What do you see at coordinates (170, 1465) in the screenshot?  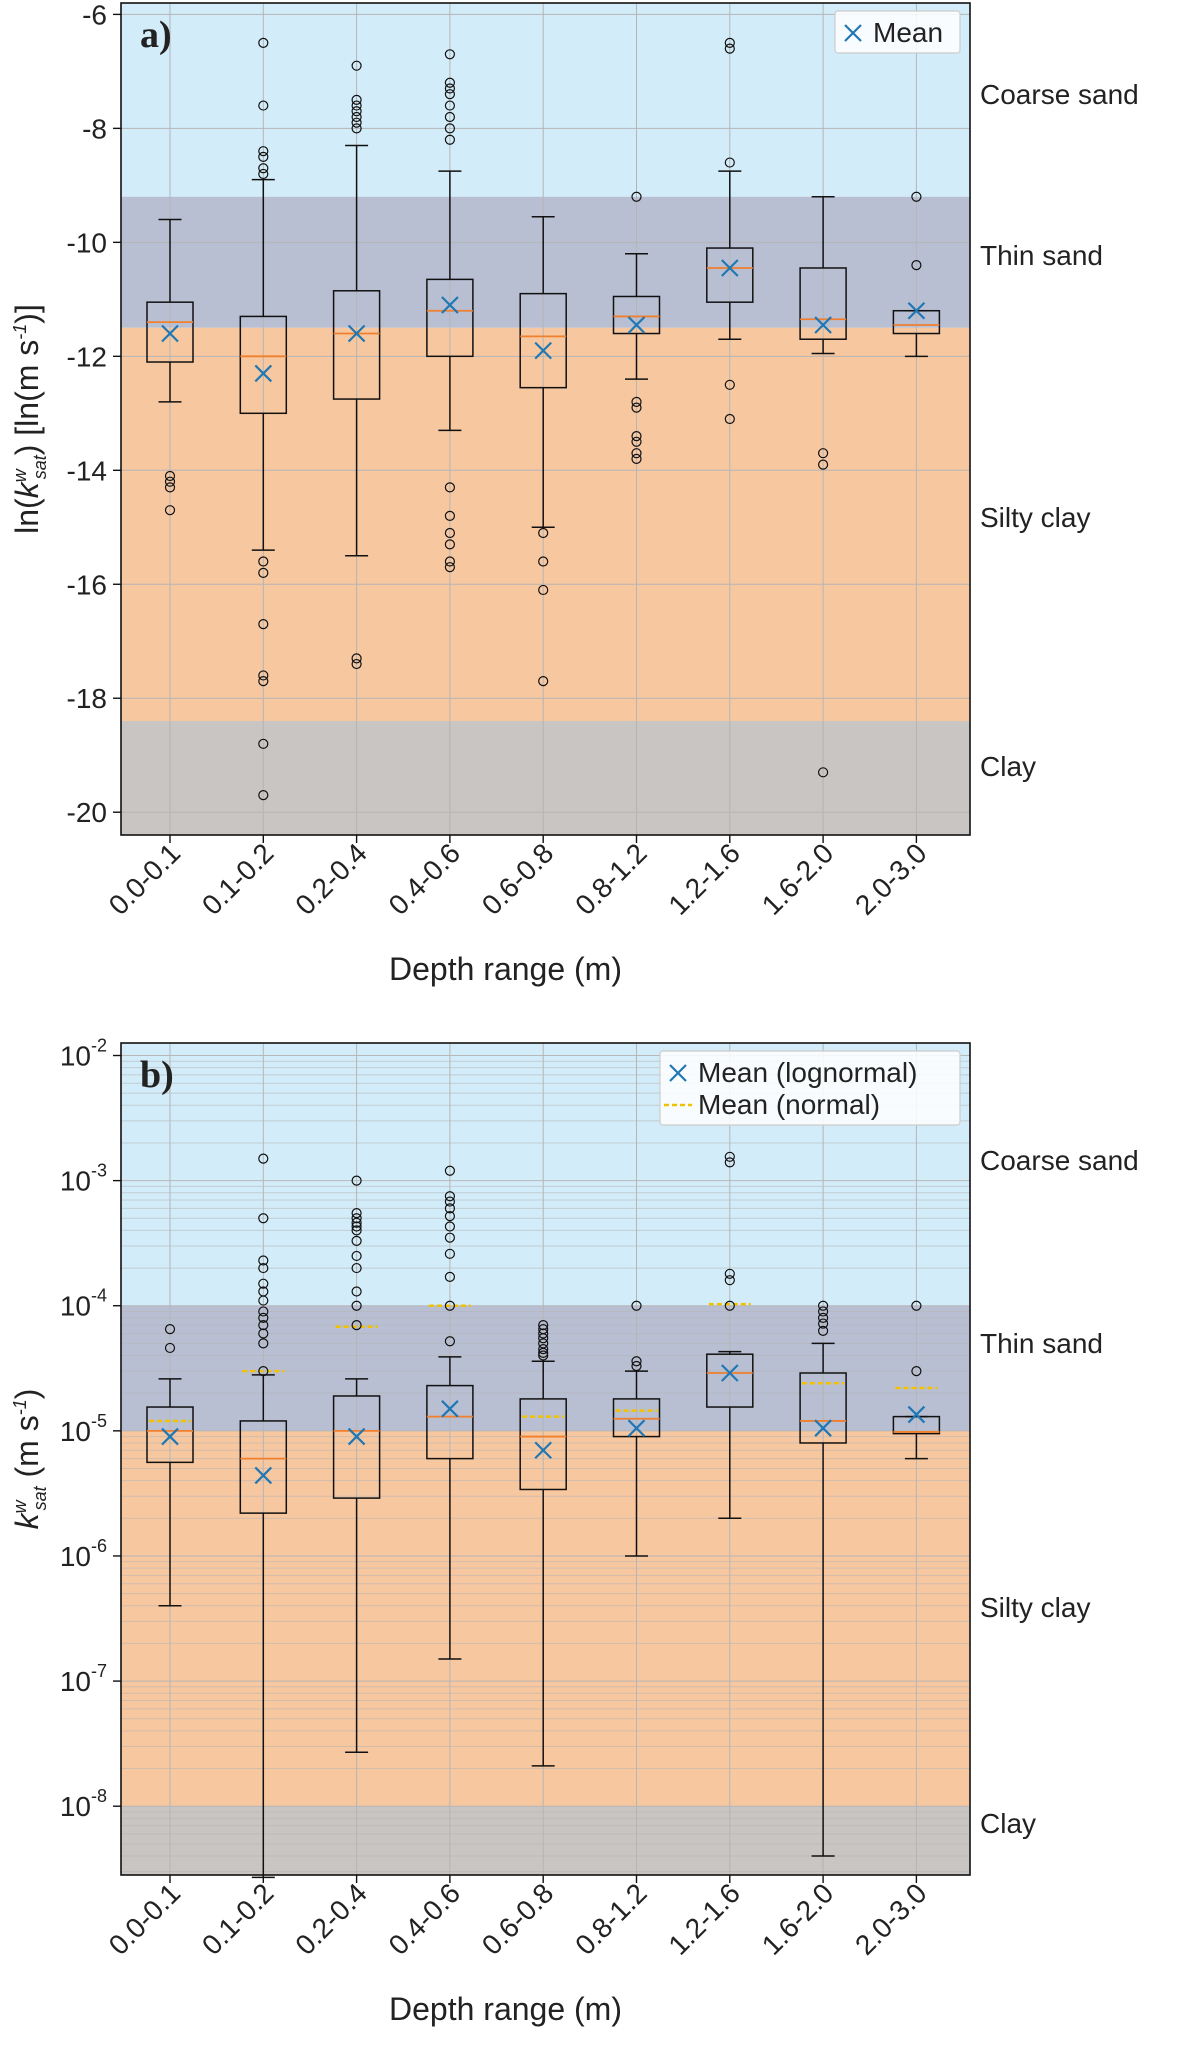 I see `box-0.0-0.1` at bounding box center [170, 1465].